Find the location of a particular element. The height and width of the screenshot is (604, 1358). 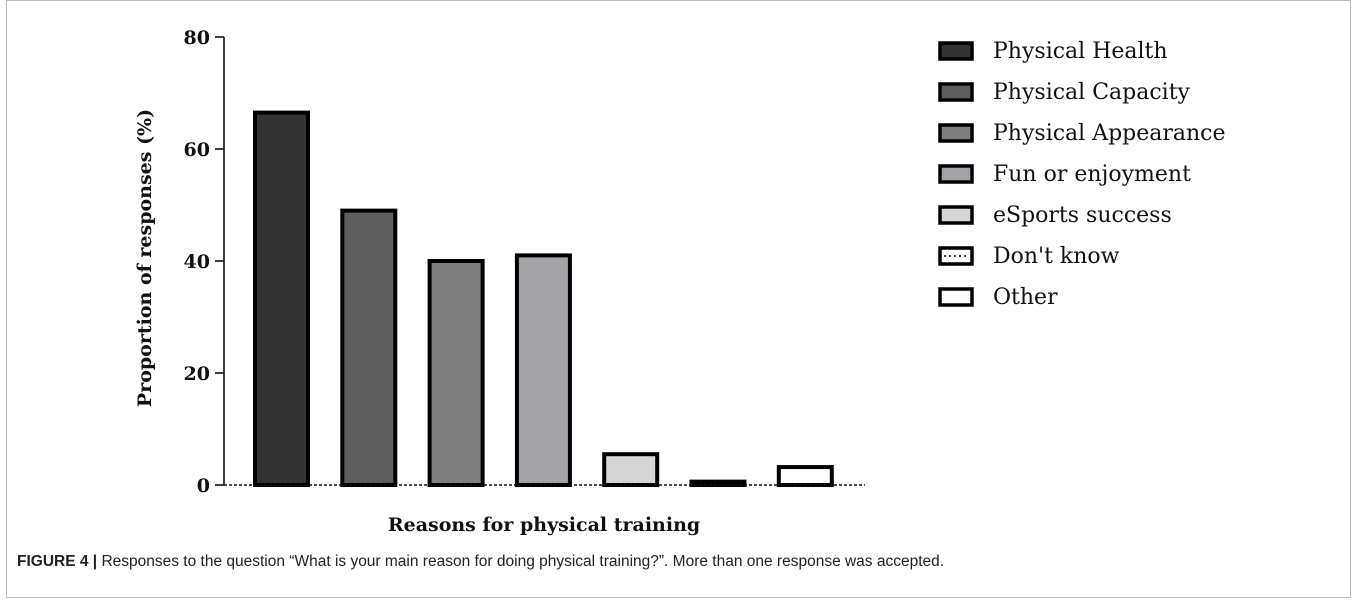

legend-label-other: Other is located at coordinates (1025, 297).